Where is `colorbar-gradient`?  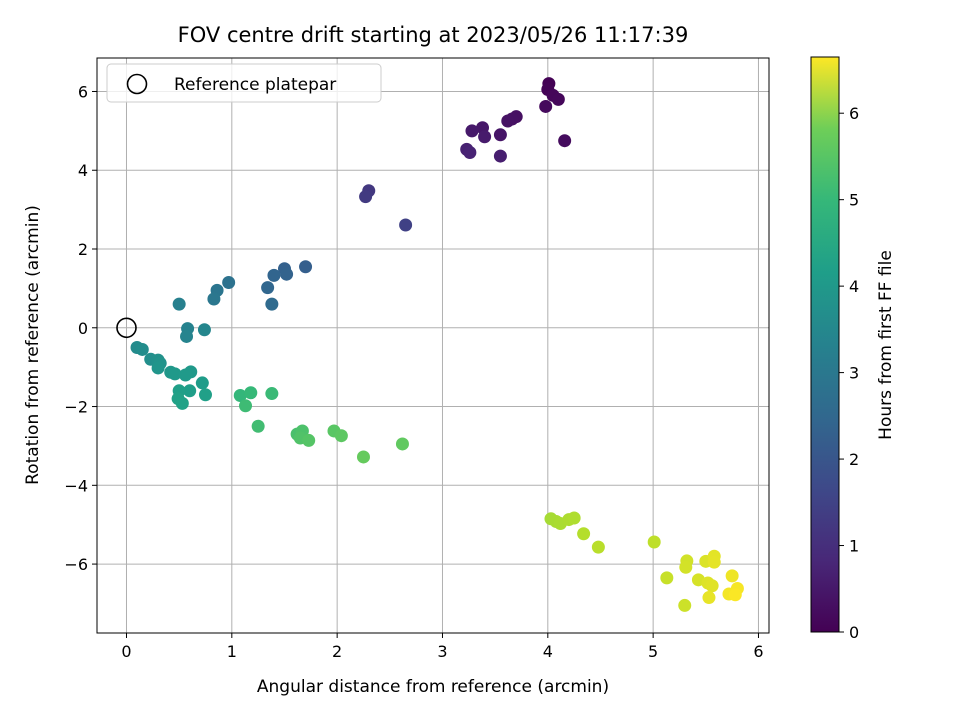
colorbar-gradient is located at coordinates (825, 344).